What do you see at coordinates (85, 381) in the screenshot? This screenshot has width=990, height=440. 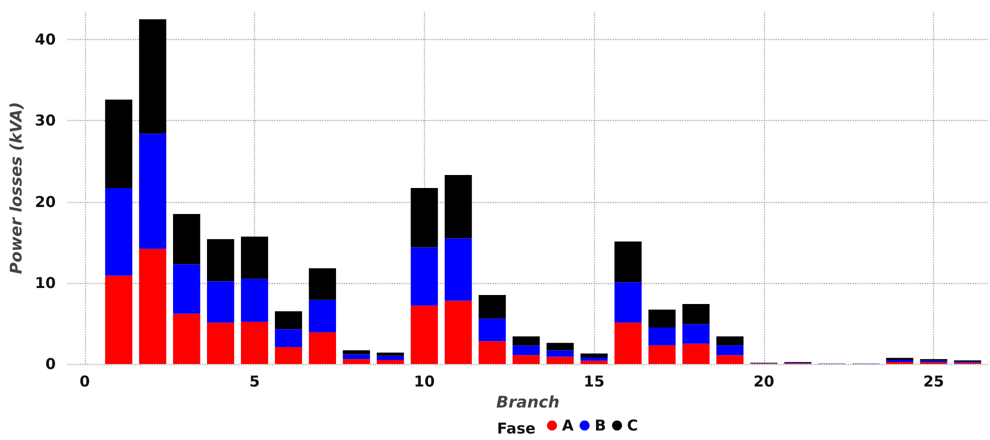 I see `x-tick-label: 0` at bounding box center [85, 381].